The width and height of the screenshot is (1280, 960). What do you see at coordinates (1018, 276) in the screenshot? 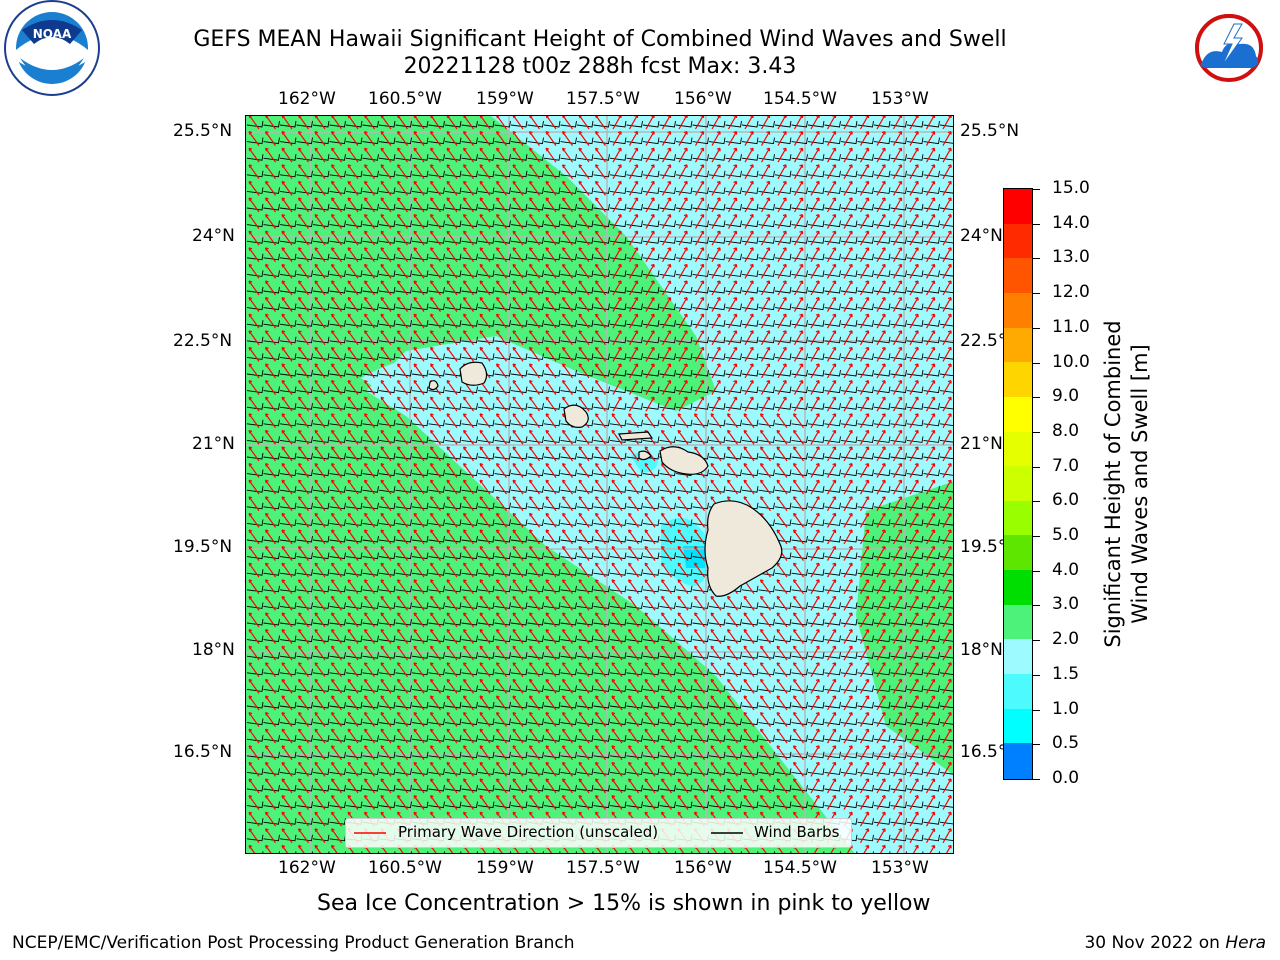
I see `colorbar-segment` at bounding box center [1018, 276].